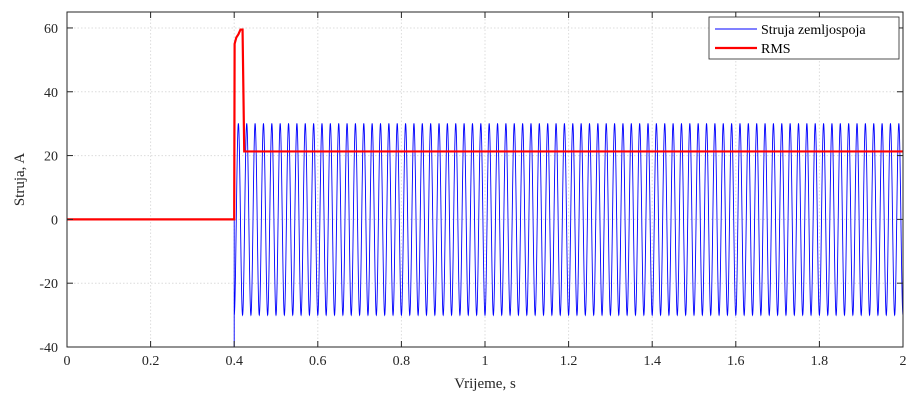  I want to click on y-tick-label: 20, so click(51, 157).